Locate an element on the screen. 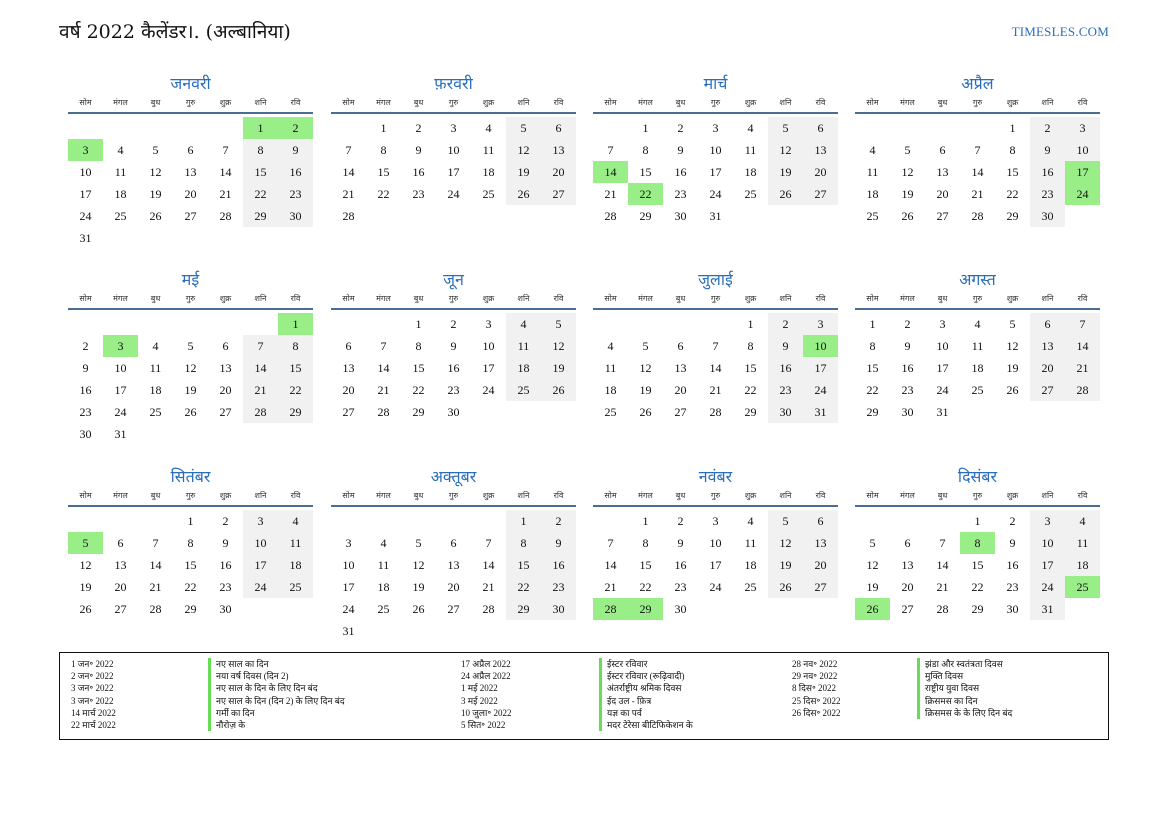 The width and height of the screenshot is (1169, 827). holiday-day-cell: 25 is located at coordinates (1082, 587).